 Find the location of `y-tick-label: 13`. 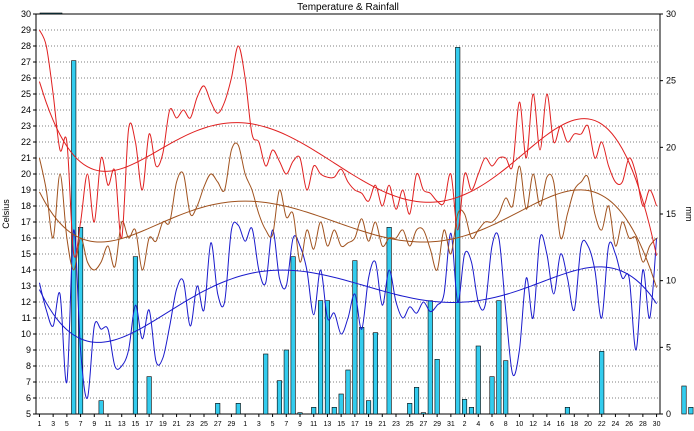

y-tick-label: 13 is located at coordinates (26, 286).